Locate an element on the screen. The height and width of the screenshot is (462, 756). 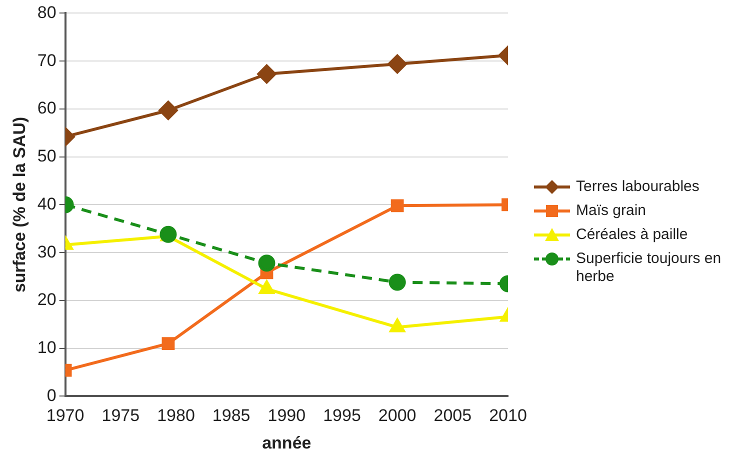
legend-label: Céréales à paille is located at coordinates (632, 235).